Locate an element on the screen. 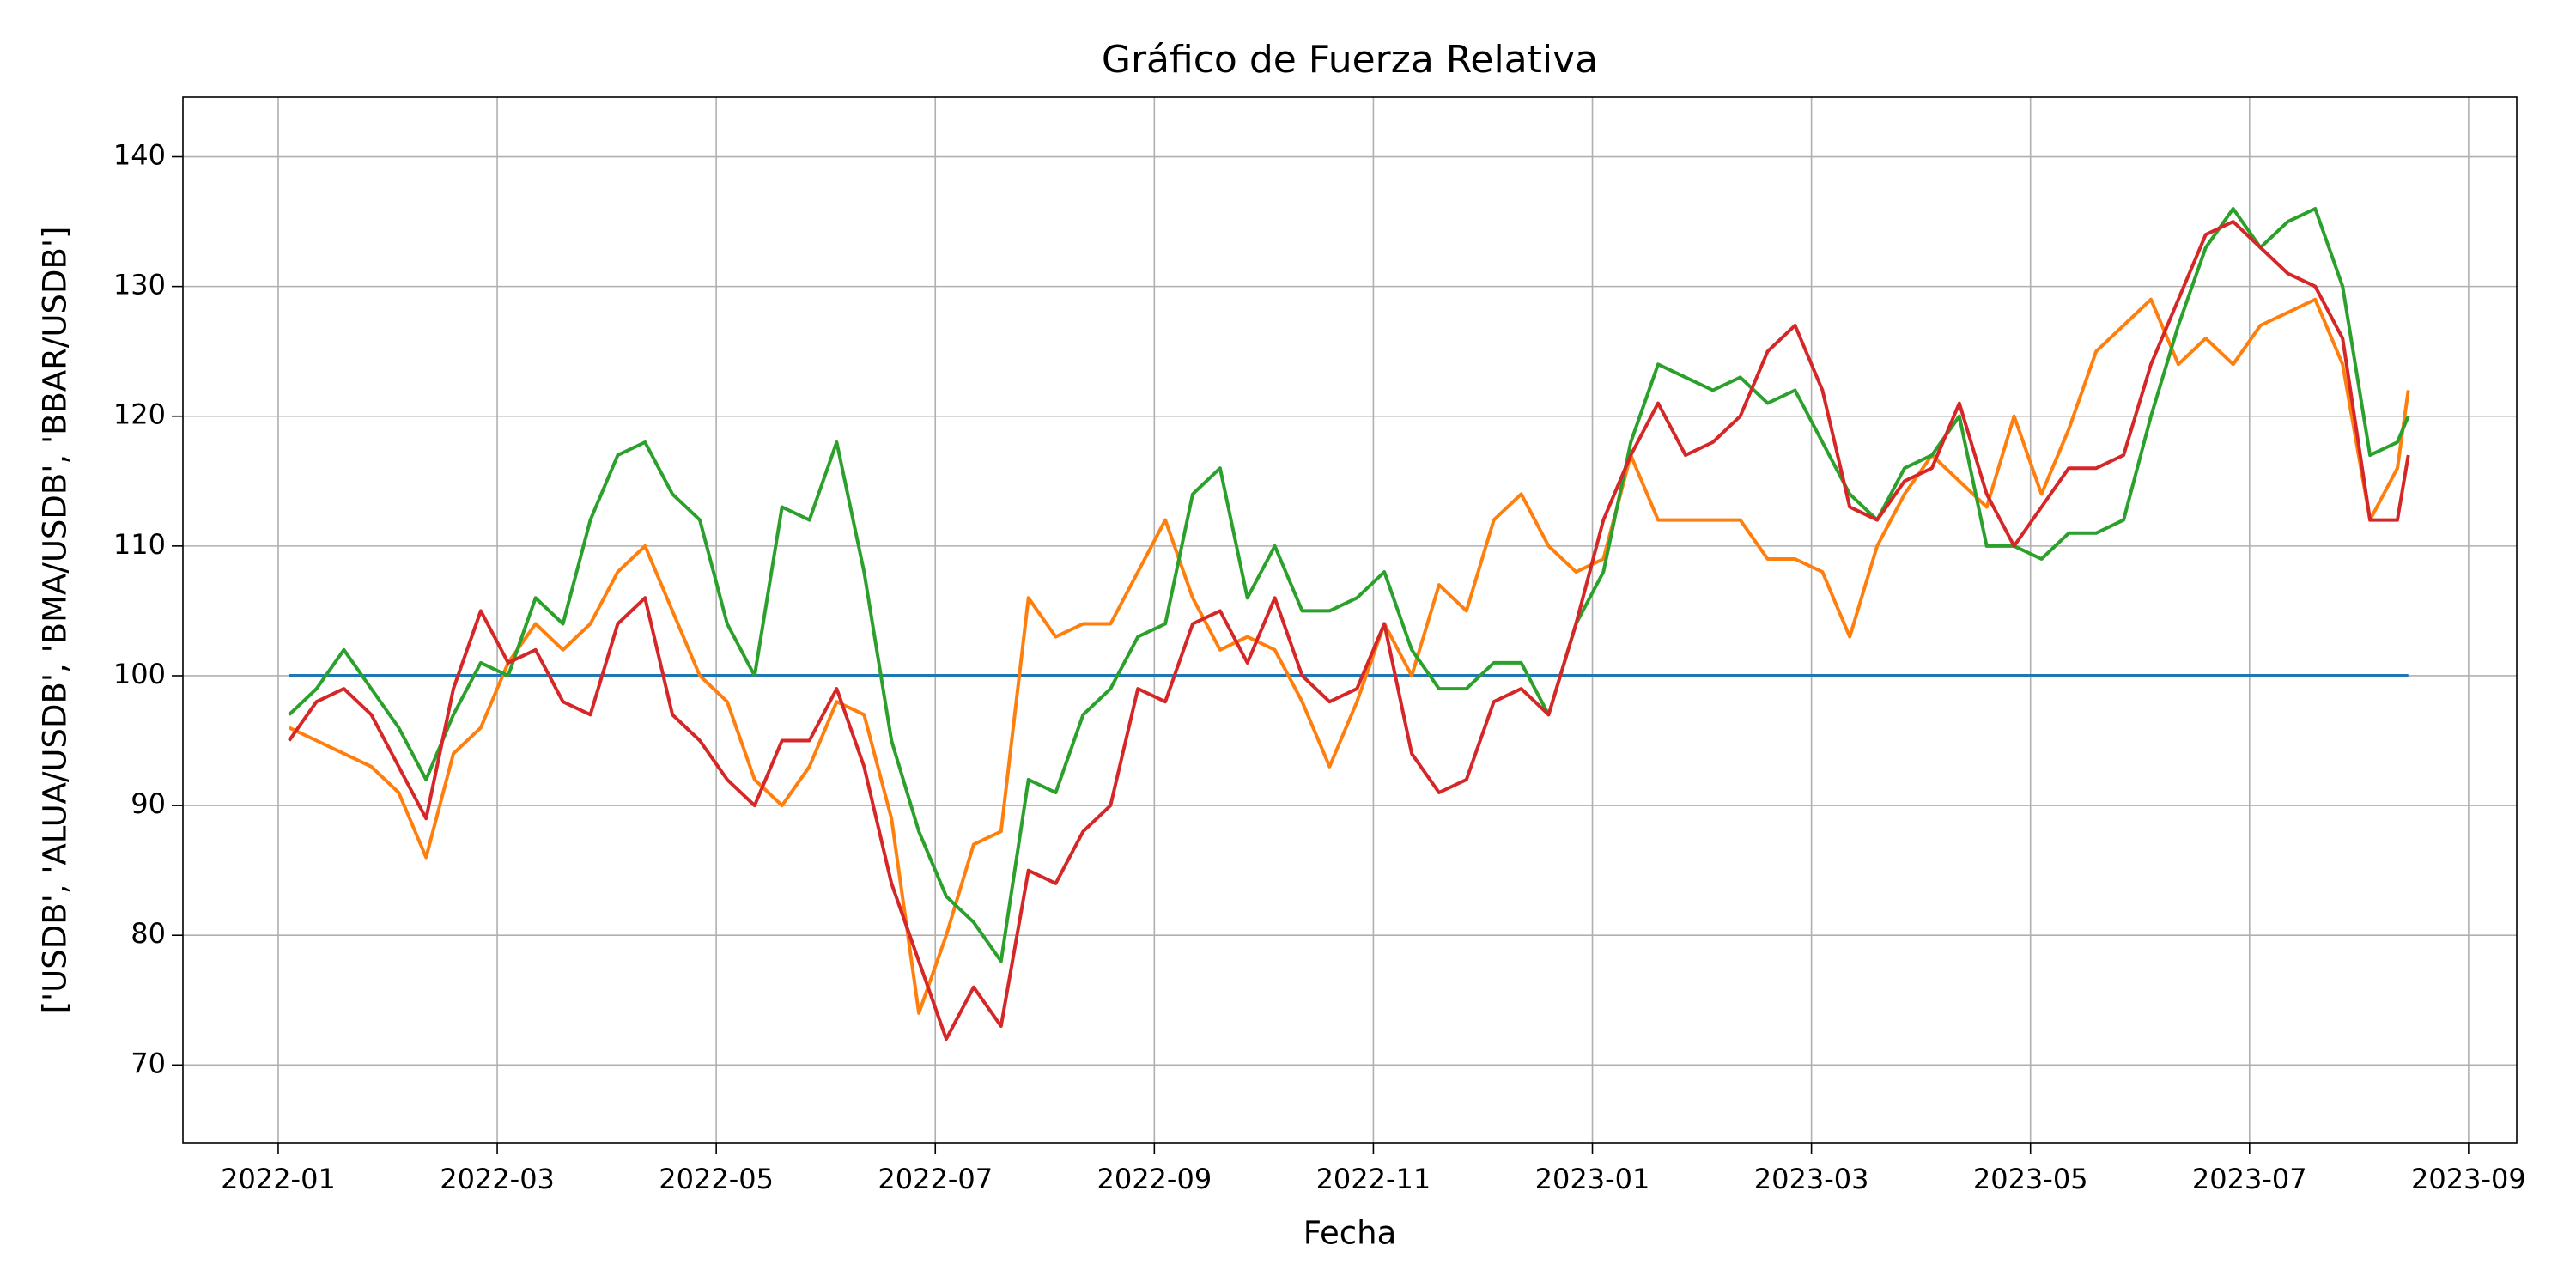 The image size is (2576, 1288). y-tick-label: 120 is located at coordinates (139, 414).